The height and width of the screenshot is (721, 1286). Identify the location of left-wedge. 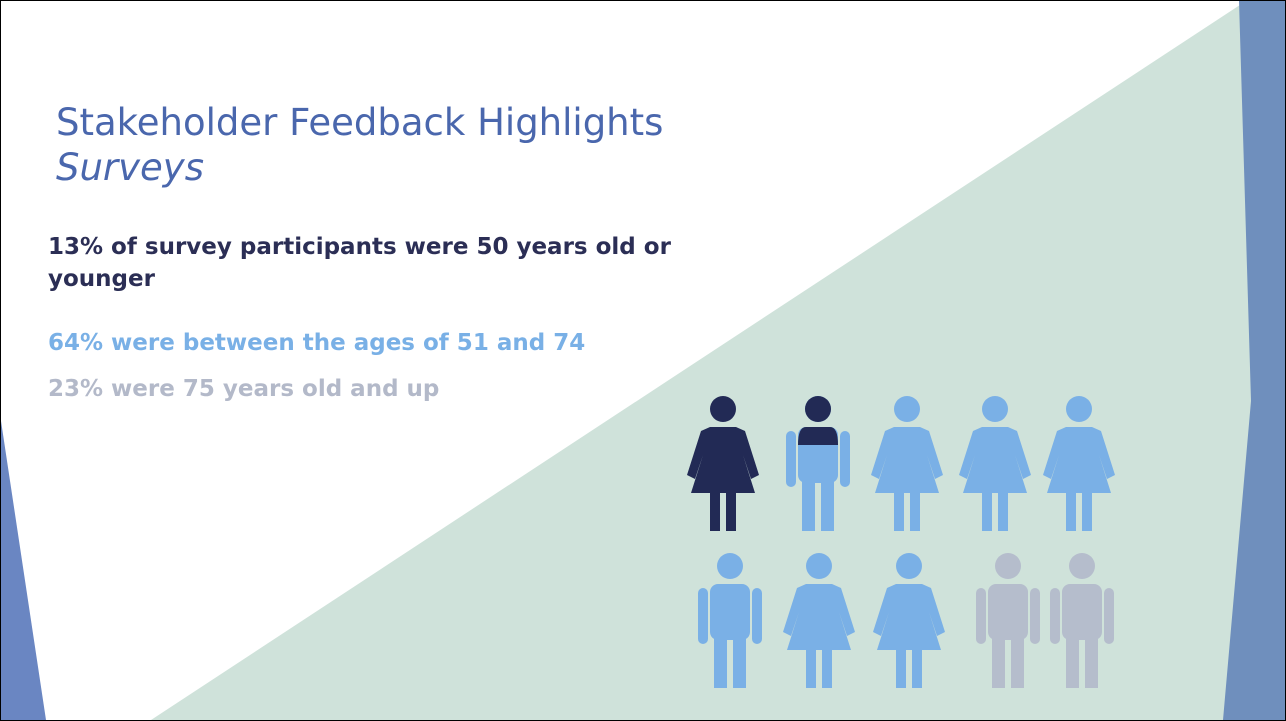
(23, 570).